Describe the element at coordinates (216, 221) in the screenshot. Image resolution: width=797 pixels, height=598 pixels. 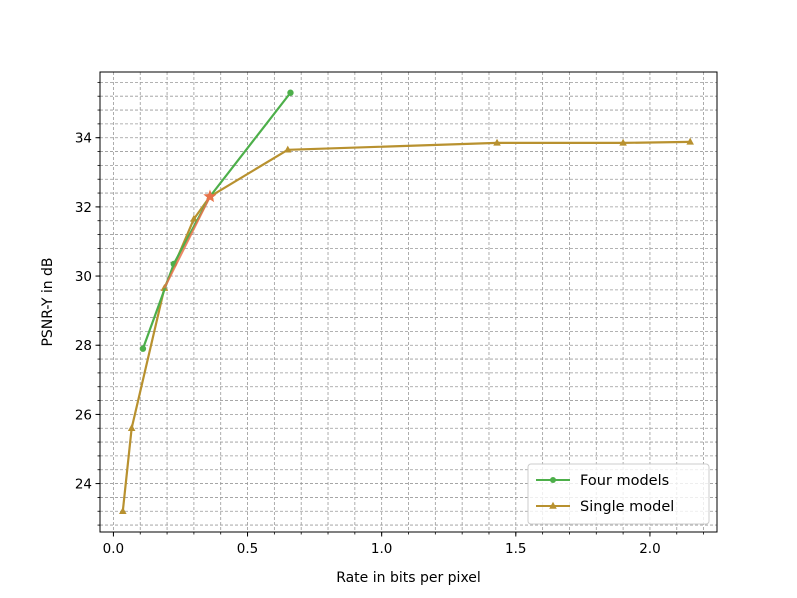
I see `series-line-four-models` at that location.